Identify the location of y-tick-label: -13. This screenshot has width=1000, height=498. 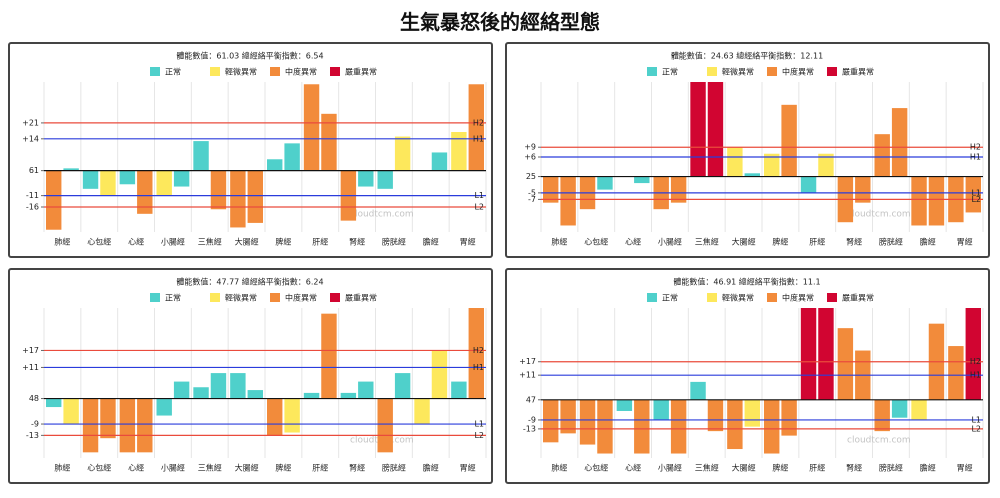
(32, 435).